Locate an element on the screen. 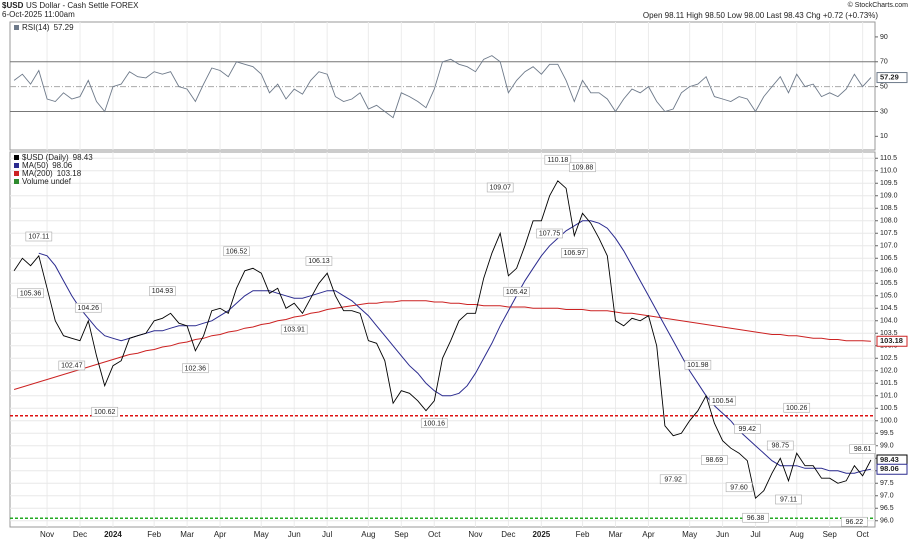 Image resolution: width=912 pixels, height=542 pixels. y-tick-label: 104.0 is located at coordinates (889, 321).